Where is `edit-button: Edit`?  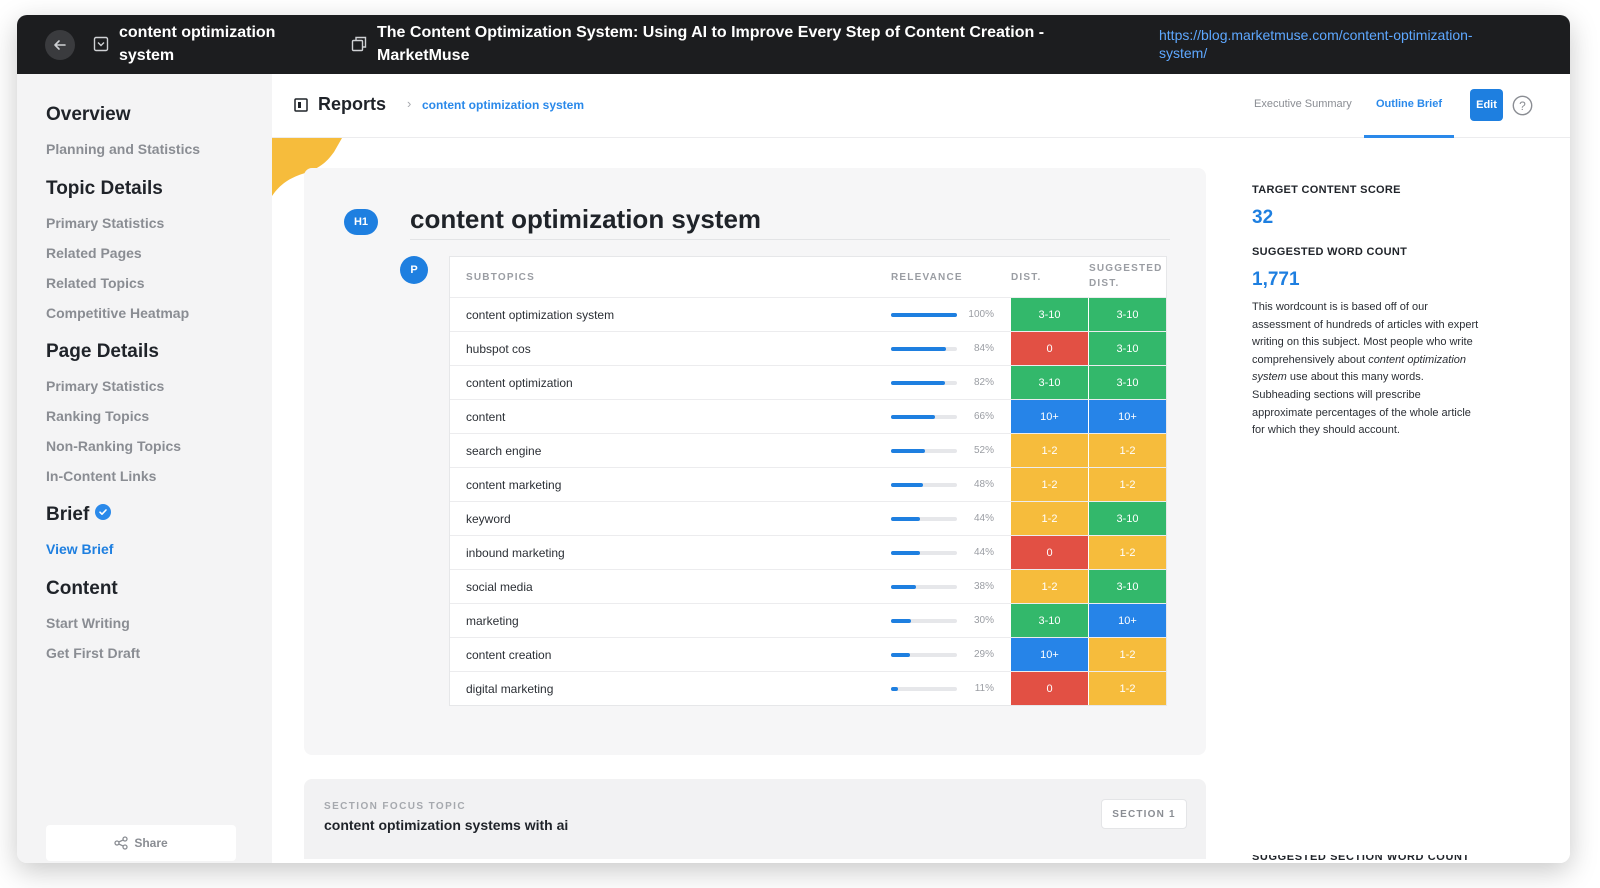
edit-button: Edit is located at coordinates (1486, 105).